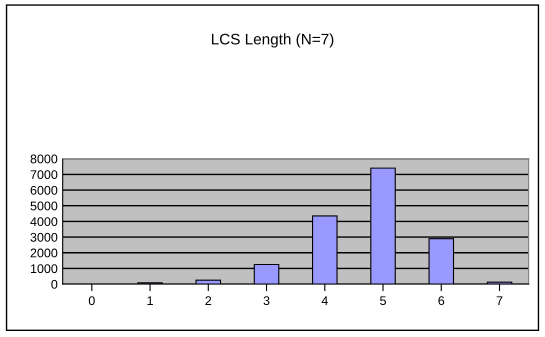 The width and height of the screenshot is (545, 337). I want to click on y-tick-label: 4000, so click(44, 221).